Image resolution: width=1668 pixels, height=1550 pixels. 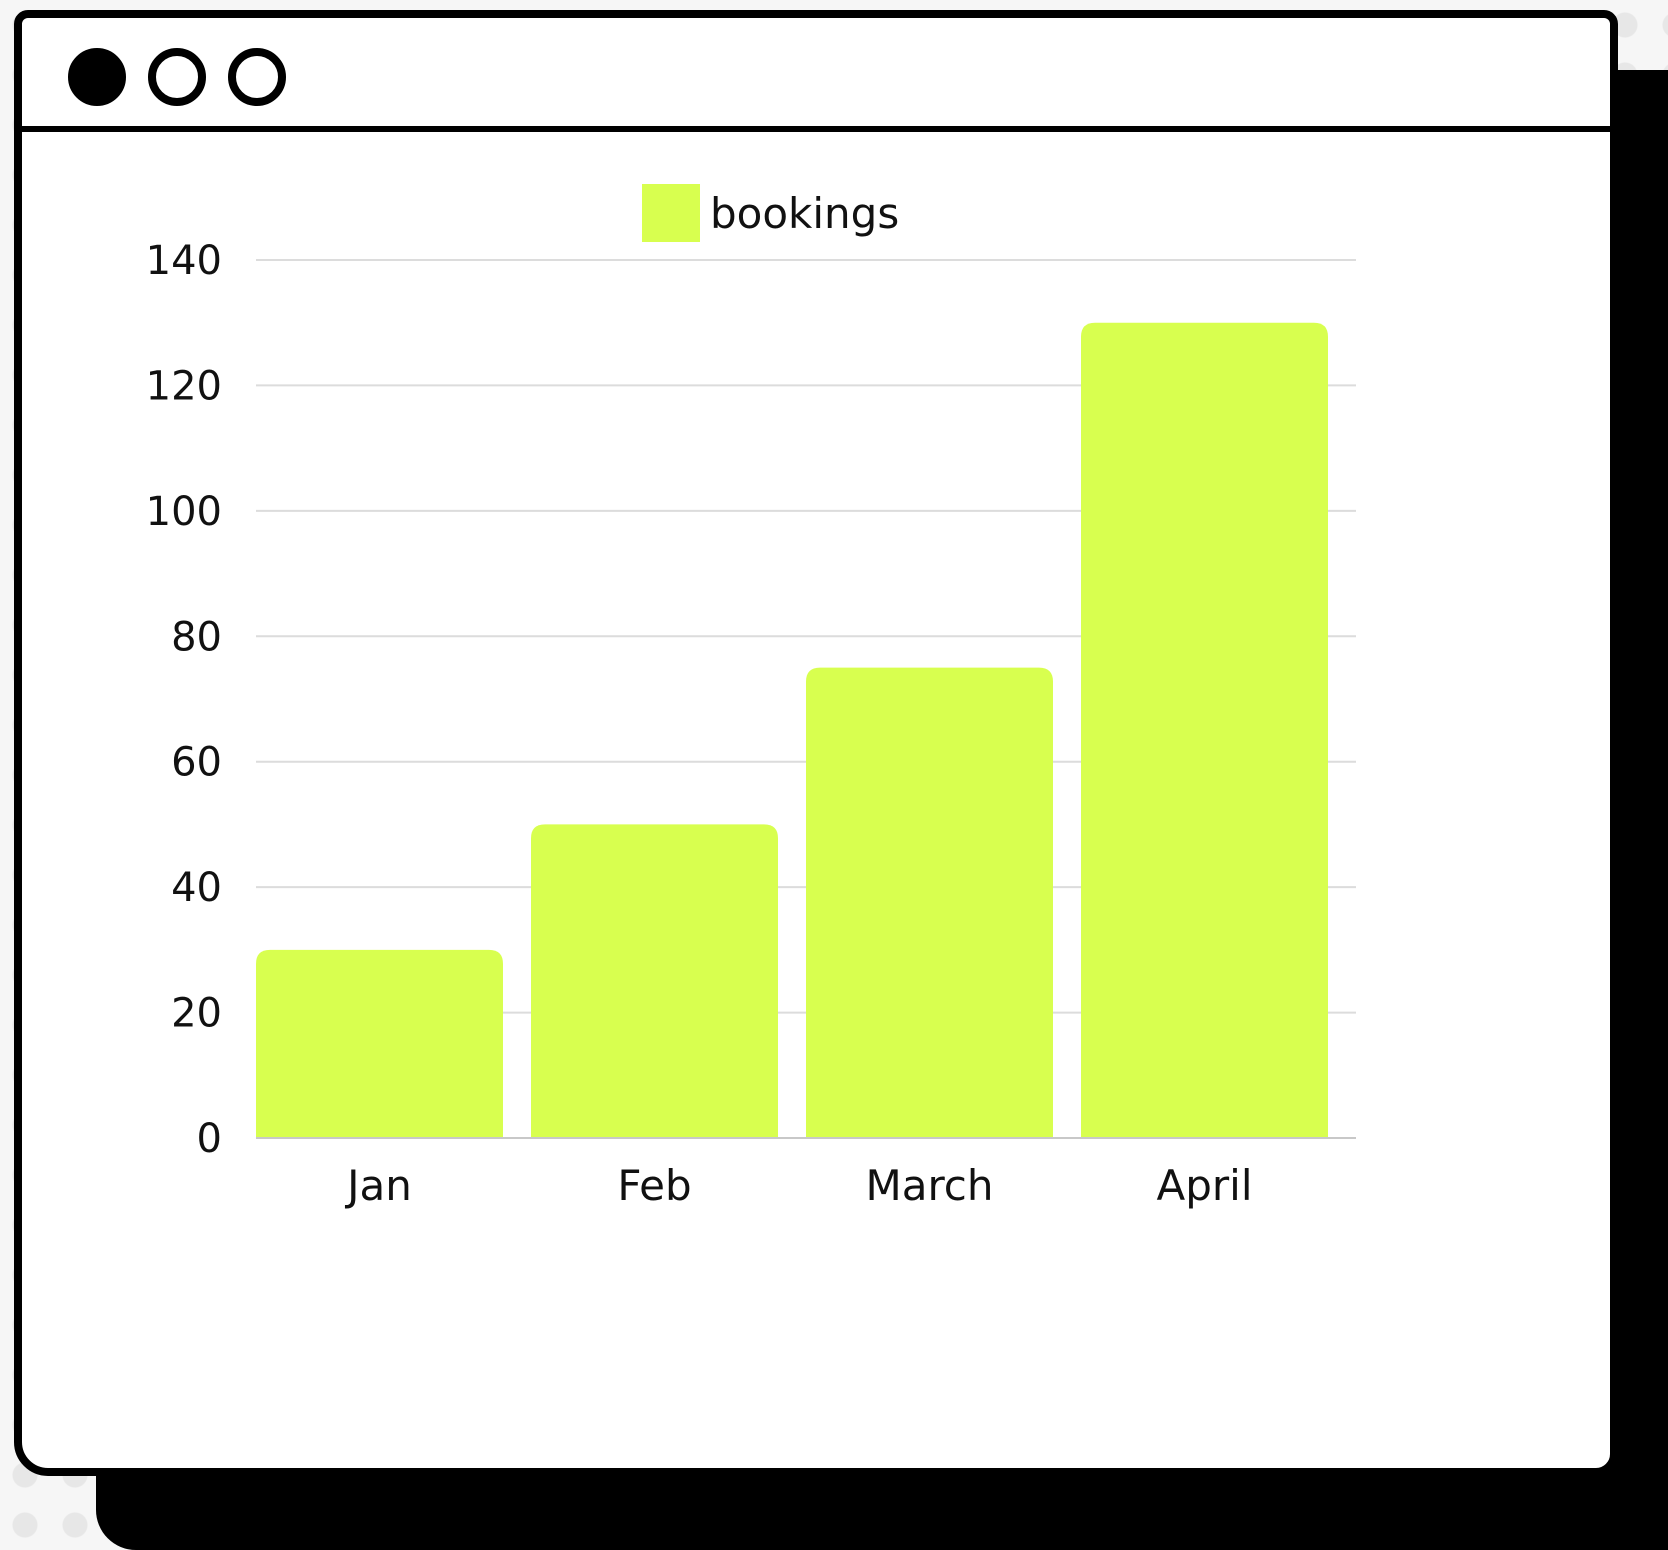 I want to click on y-tick-label: 100, so click(x=184, y=512).